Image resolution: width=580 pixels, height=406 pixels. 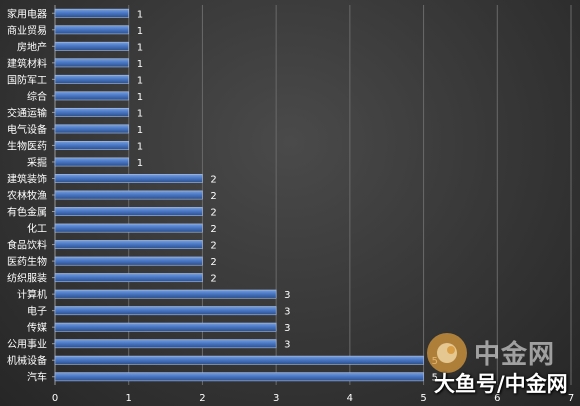 I want to click on y-tick-label: 采掘, so click(x=37, y=162).